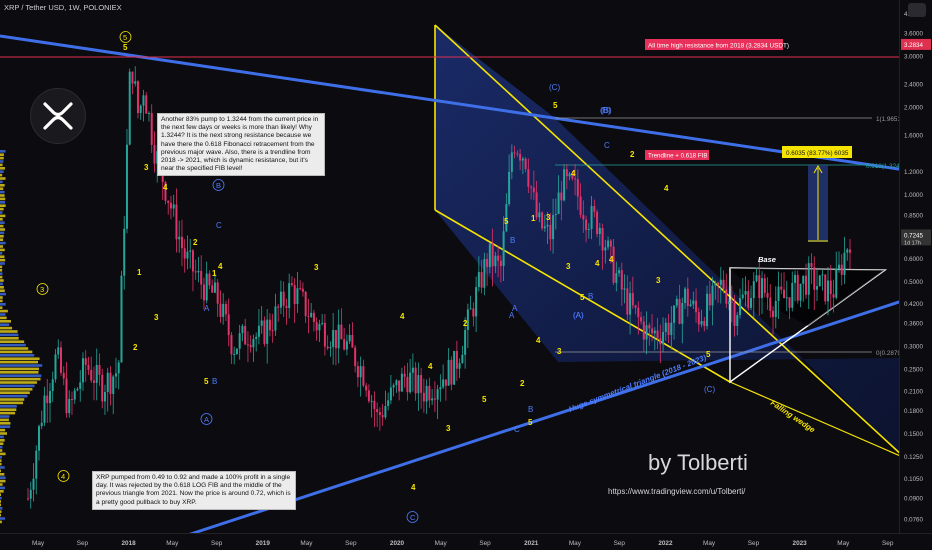 The image size is (932, 550). I want to click on settings-button, so click(917, 10).